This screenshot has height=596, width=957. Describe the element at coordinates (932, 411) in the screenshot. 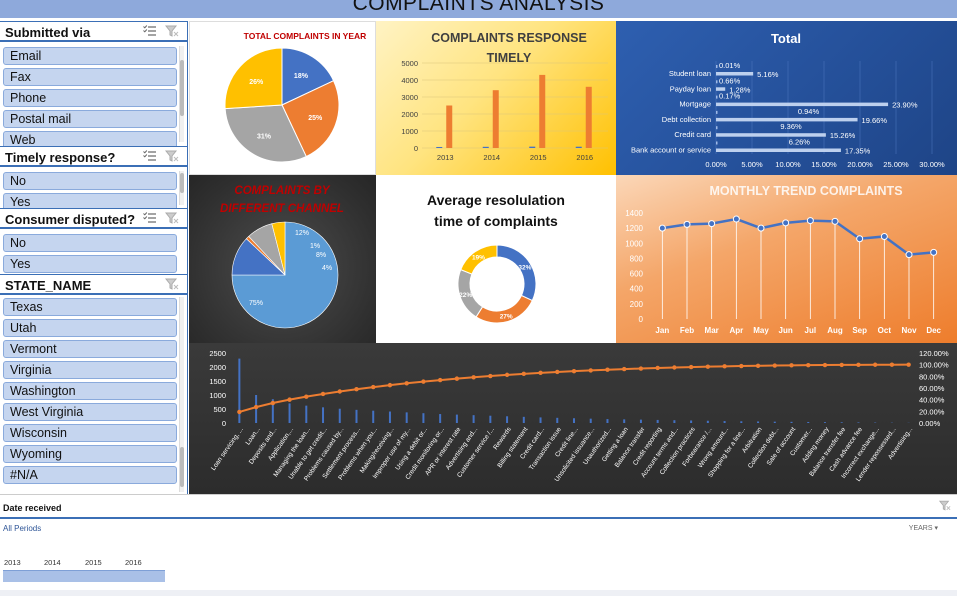

I see `tick-label: 20.00%` at that location.